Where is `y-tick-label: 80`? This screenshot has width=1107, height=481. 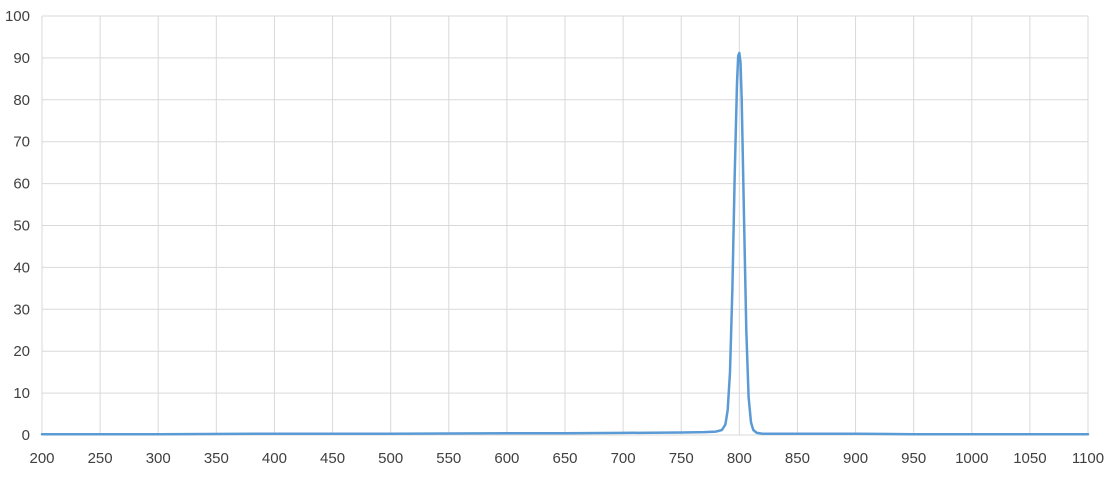 y-tick-label: 80 is located at coordinates (21, 100).